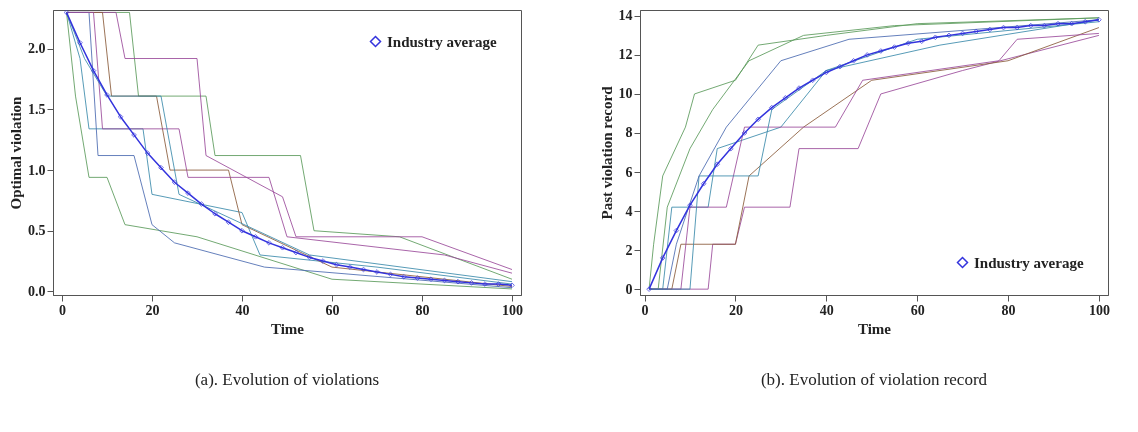  Describe the element at coordinates (16, 152) in the screenshot. I see `y-axis-title: Optimal violation` at that location.